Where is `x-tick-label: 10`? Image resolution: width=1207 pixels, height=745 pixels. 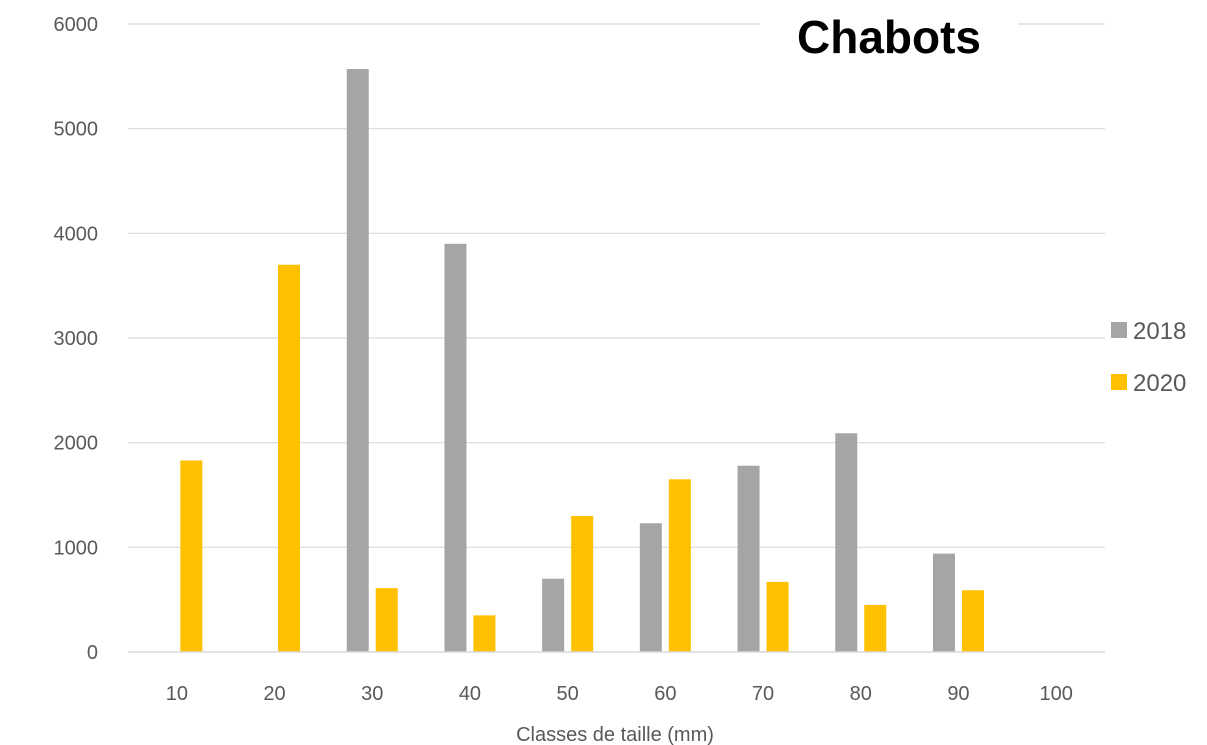 x-tick-label: 10 is located at coordinates (177, 694).